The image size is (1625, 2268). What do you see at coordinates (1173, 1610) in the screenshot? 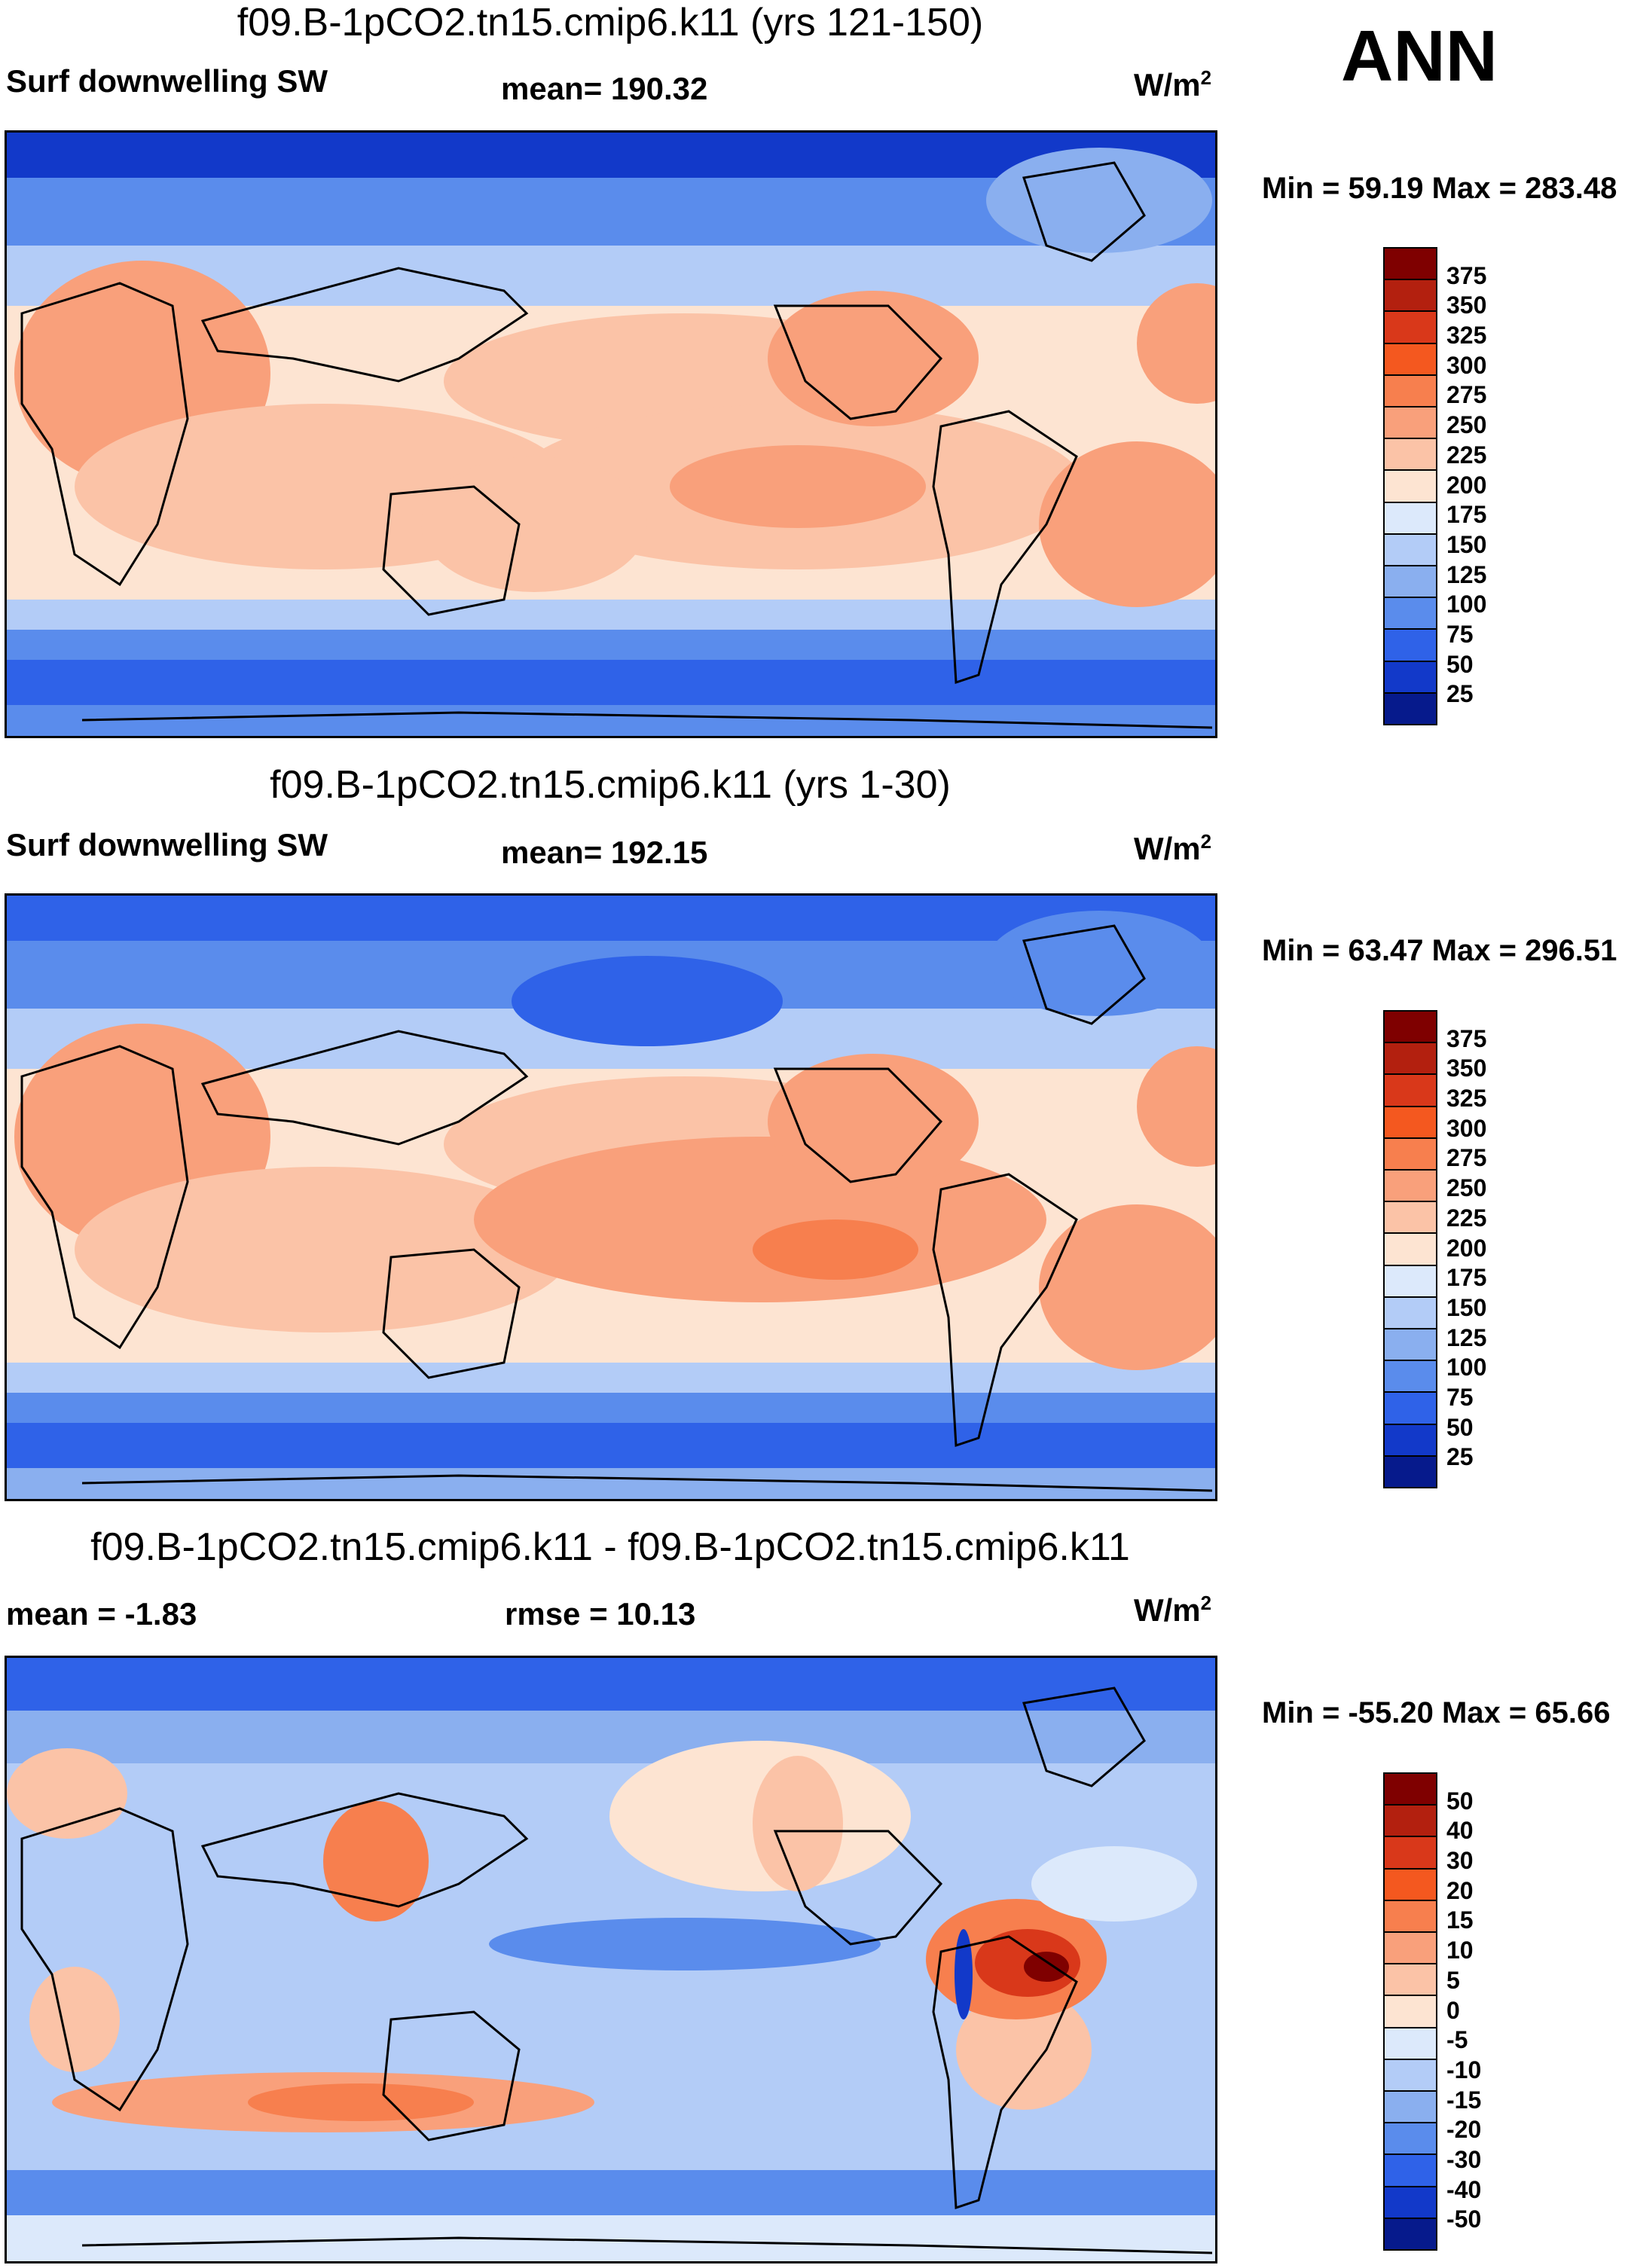
I see `panel-3-units: W/m2` at bounding box center [1173, 1610].